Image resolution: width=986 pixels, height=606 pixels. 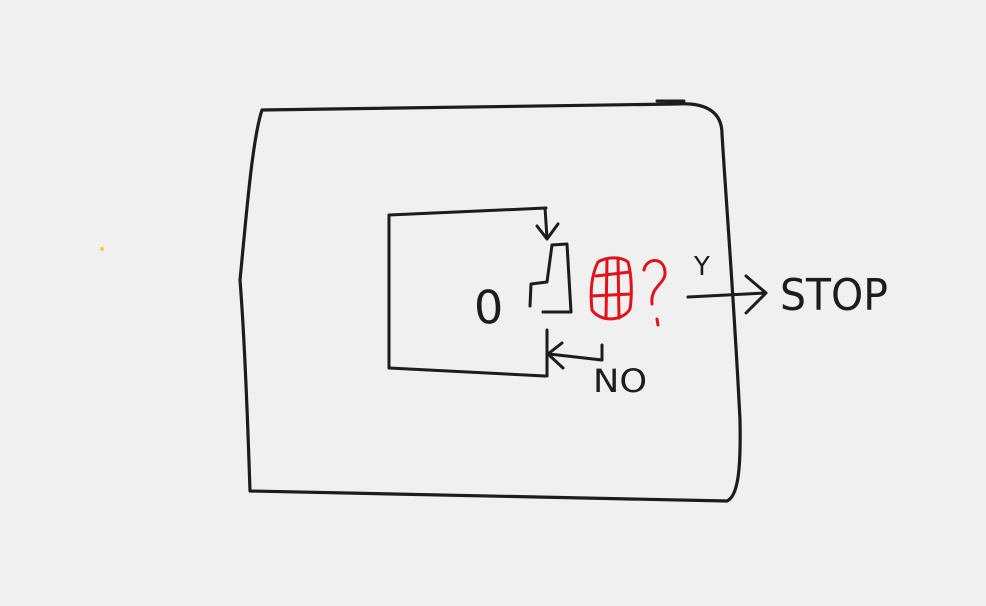 What do you see at coordinates (467, 292) in the screenshot?
I see `inner-box` at bounding box center [467, 292].